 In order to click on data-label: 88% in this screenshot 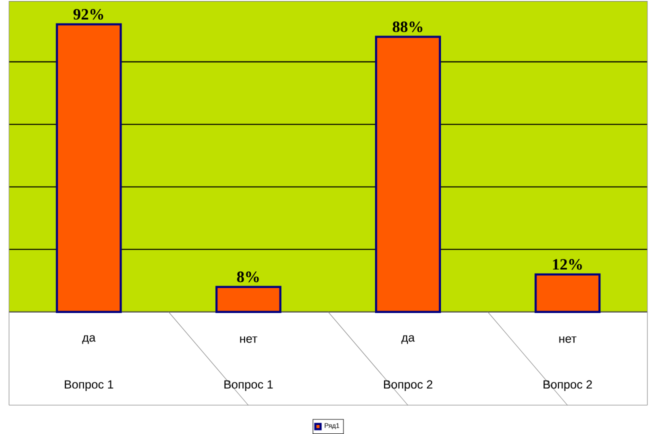, I will do `click(407, 26)`.